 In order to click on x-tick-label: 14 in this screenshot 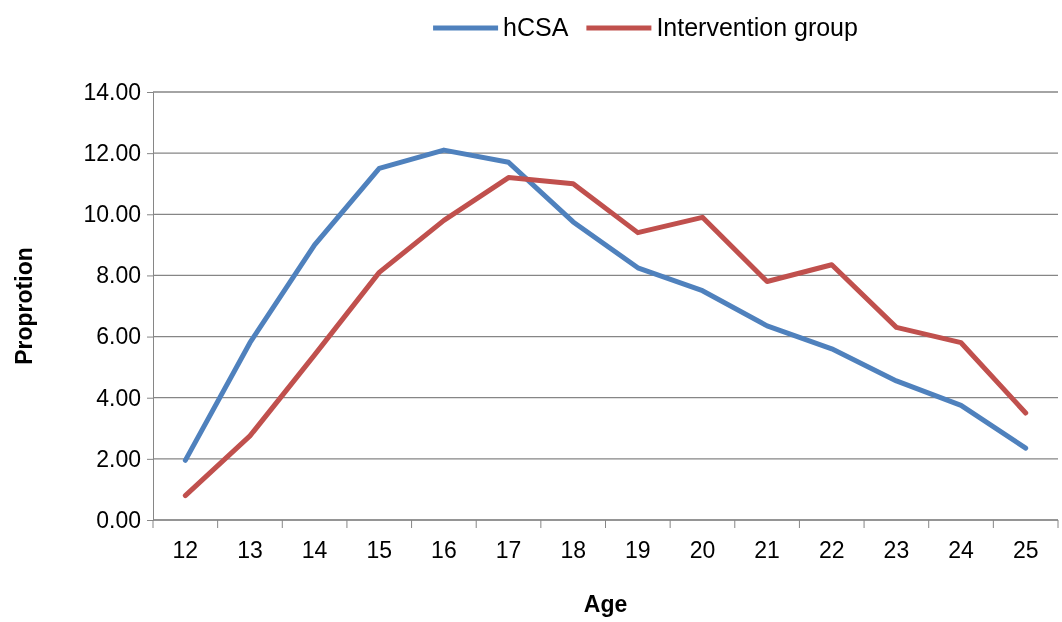, I will do `click(314, 550)`.